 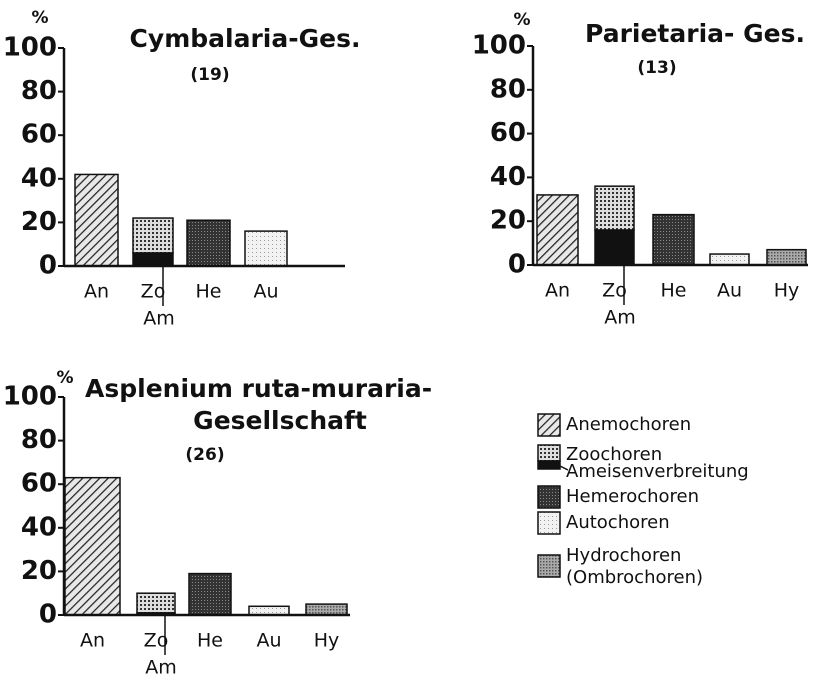 I want to click on legend-label: Hydrochoren, so click(x=623, y=555).